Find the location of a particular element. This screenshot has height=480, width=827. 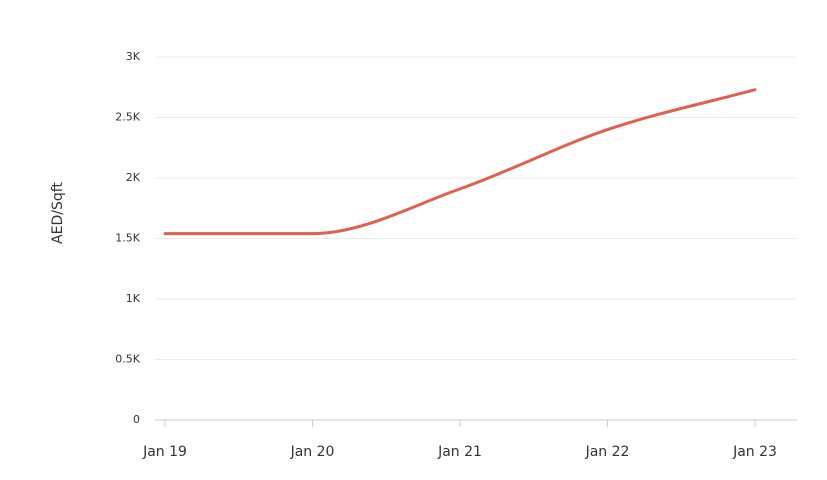

y-tick-label: 0.5K is located at coordinates (127, 359).